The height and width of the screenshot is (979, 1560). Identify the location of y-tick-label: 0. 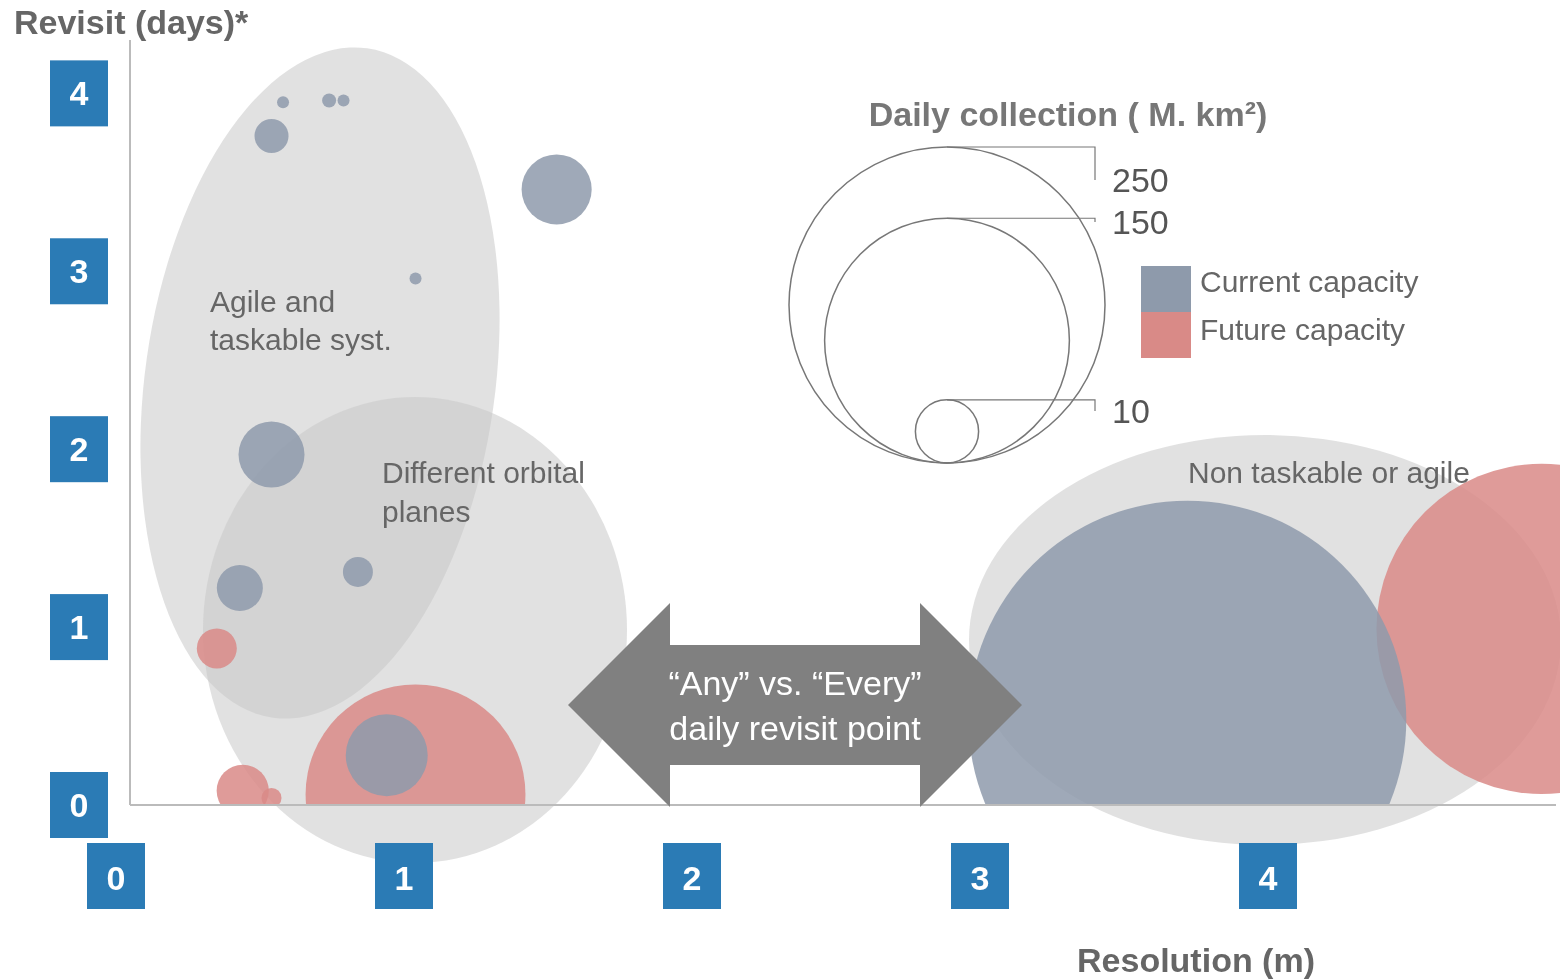
(79, 805).